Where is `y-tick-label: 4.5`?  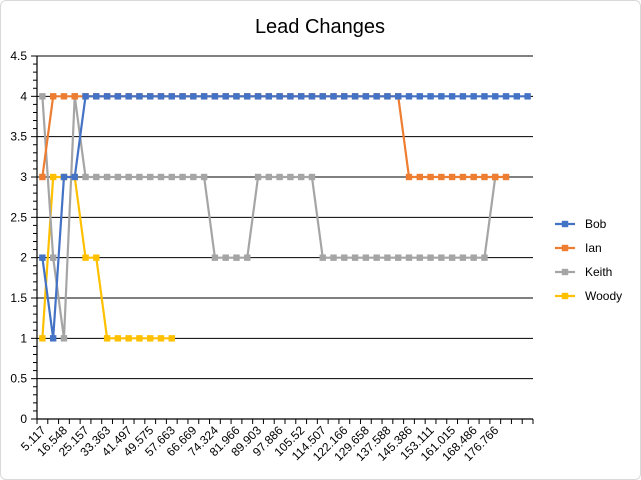
y-tick-label: 4.5 is located at coordinates (18, 56).